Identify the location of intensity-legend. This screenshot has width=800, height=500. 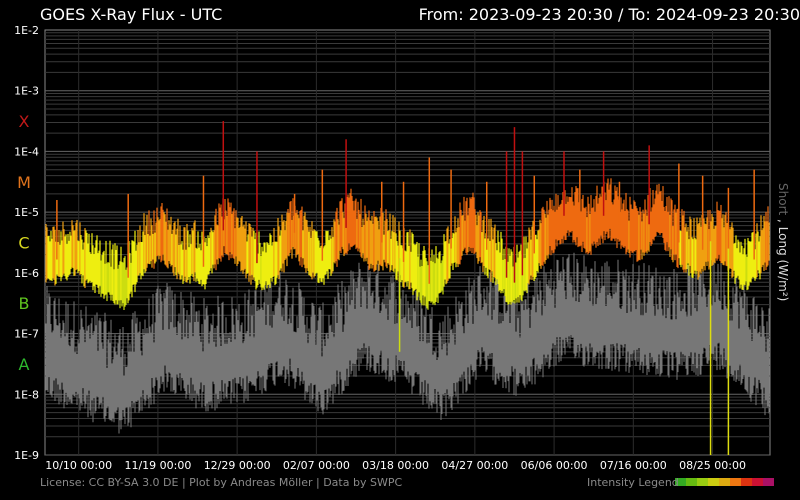
(724, 482).